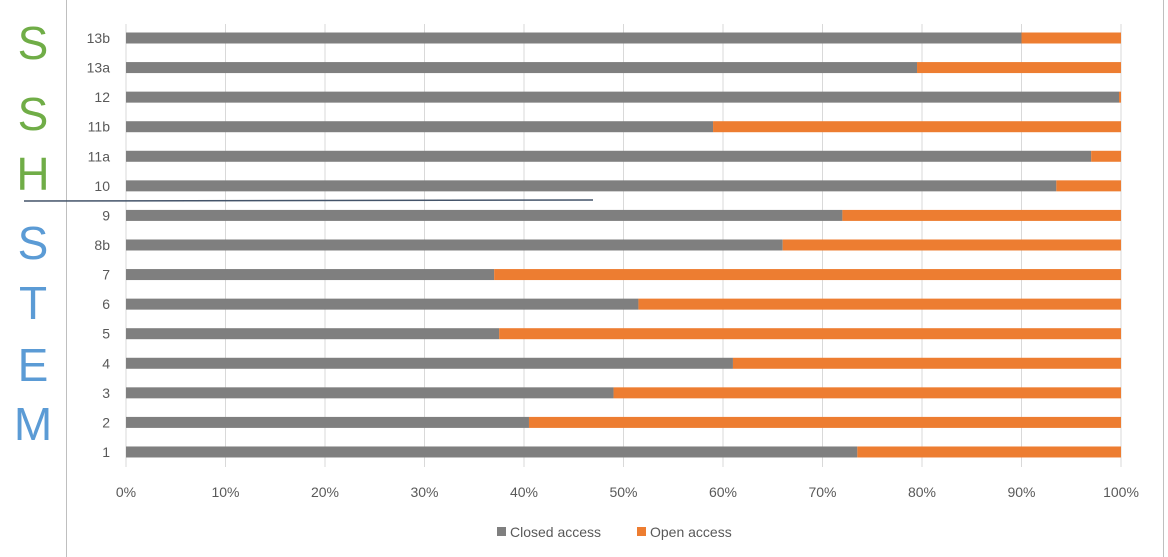 This screenshot has width=1168, height=557. What do you see at coordinates (102, 97) in the screenshot?
I see `y-tick-label: 12` at bounding box center [102, 97].